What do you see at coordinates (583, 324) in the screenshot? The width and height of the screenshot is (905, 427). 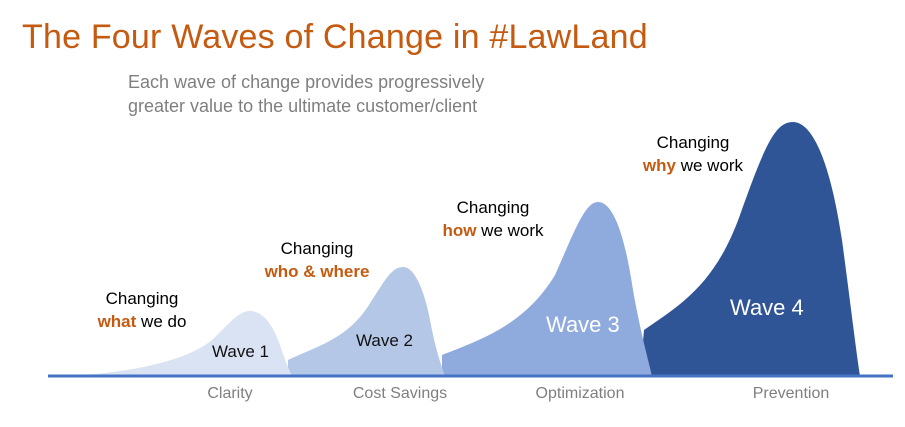 I see `wave-3-label: Wave 3` at bounding box center [583, 324].